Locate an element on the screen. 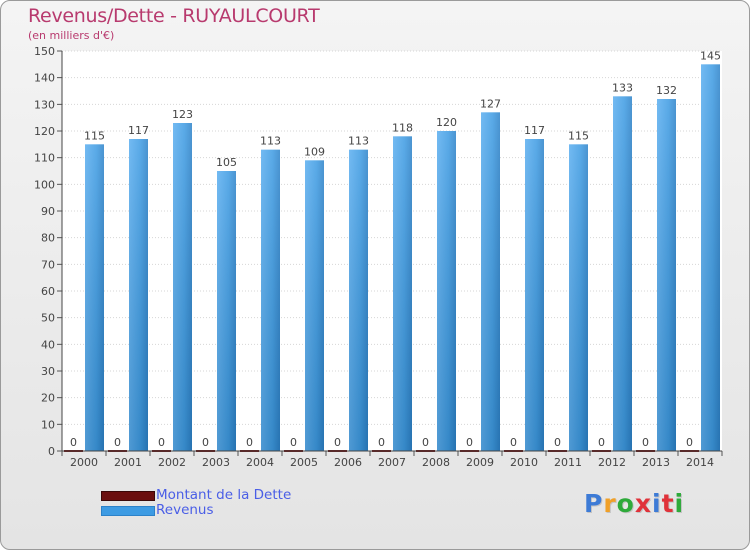 Image resolution: width=750 pixels, height=550 pixels. legend-swatch-dette is located at coordinates (128, 496).